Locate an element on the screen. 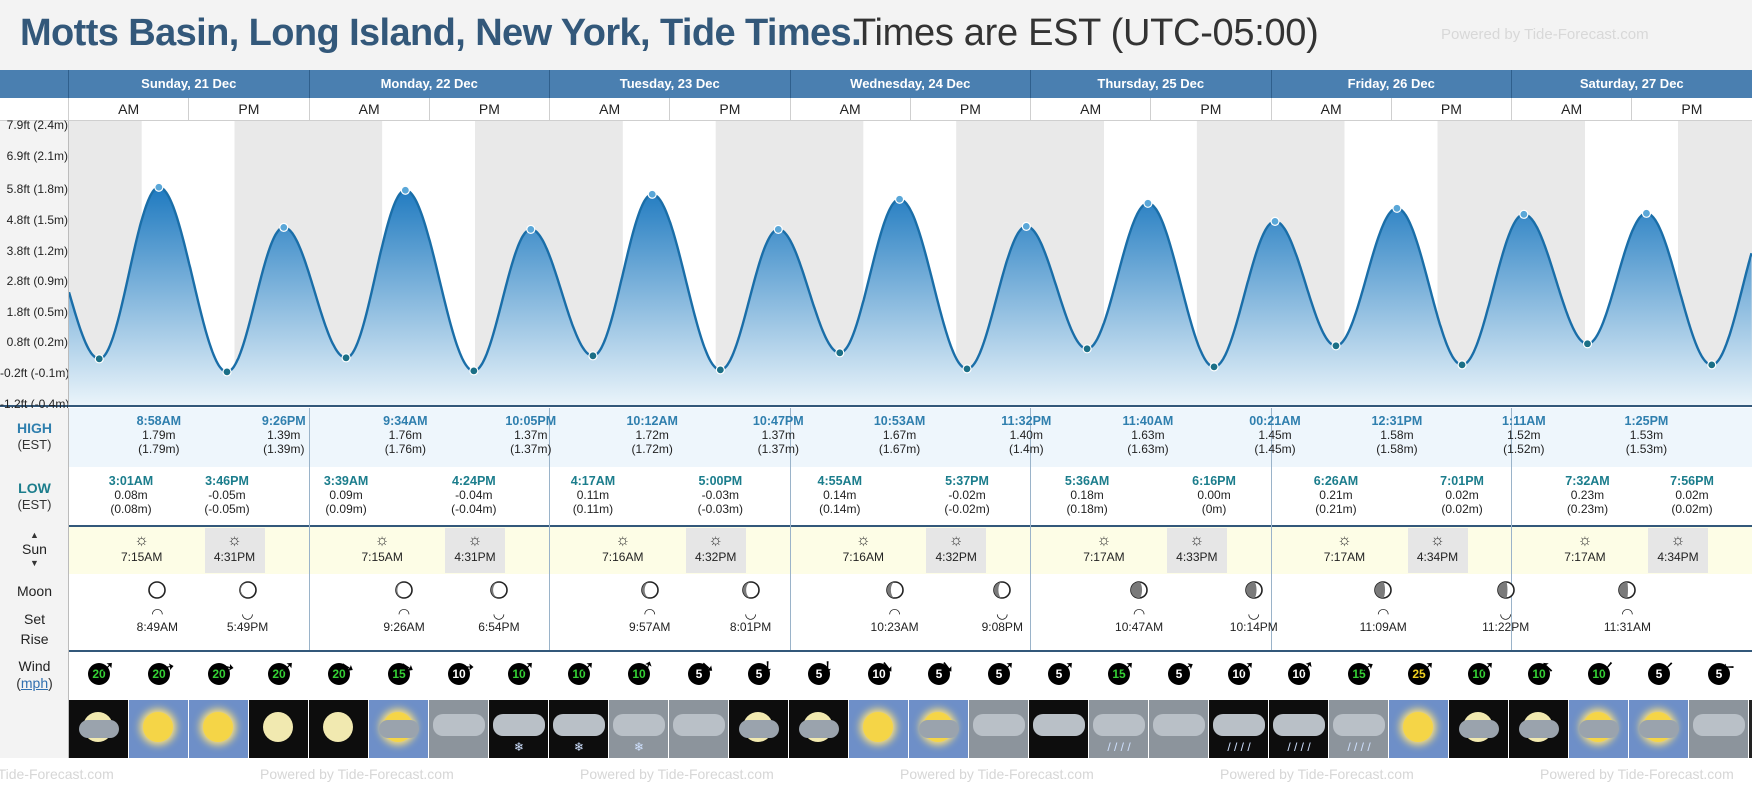  tide-height-paren: (1.79m) is located at coordinates (159, 449).